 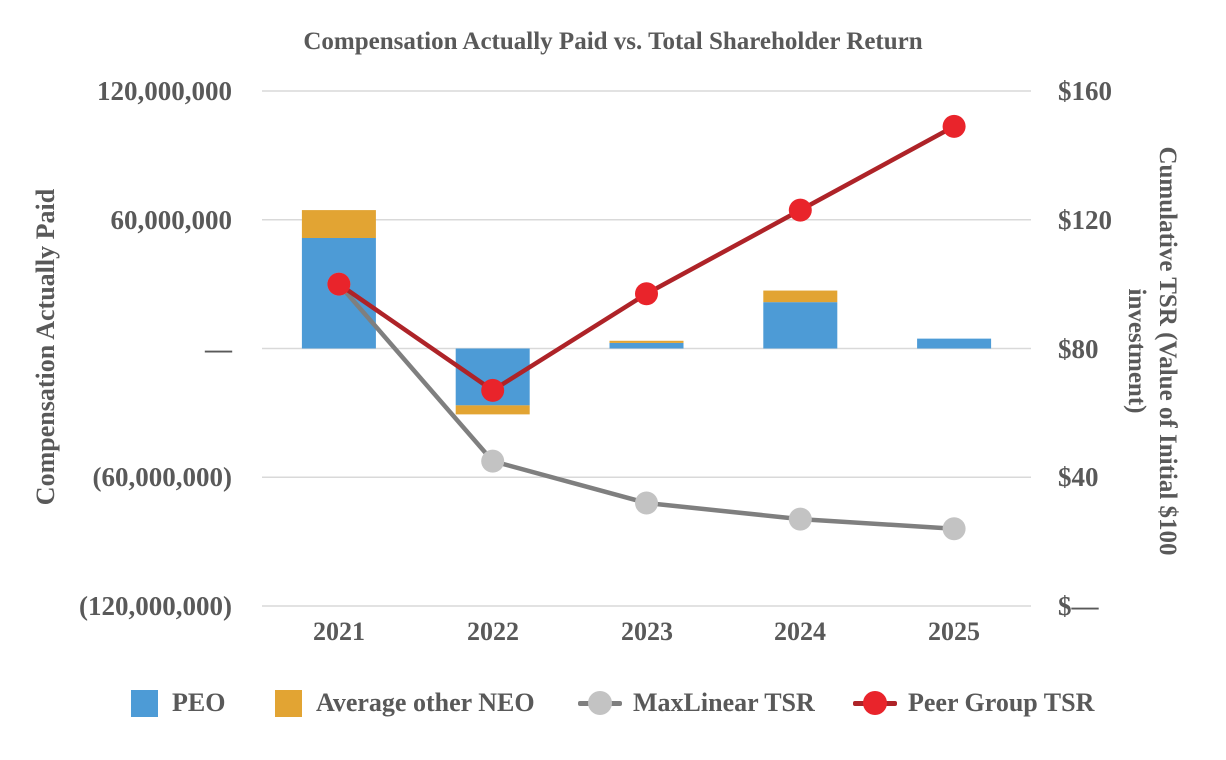 I want to click on bar-peo-2025, so click(x=954, y=343).